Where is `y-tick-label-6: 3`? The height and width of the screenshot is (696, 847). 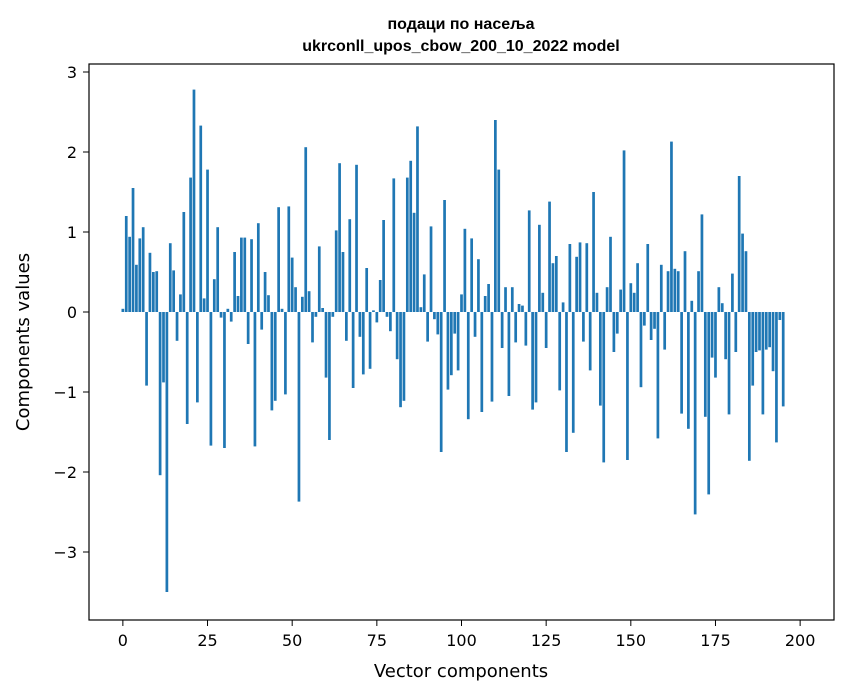
y-tick-label-6: 3 is located at coordinates (72, 72).